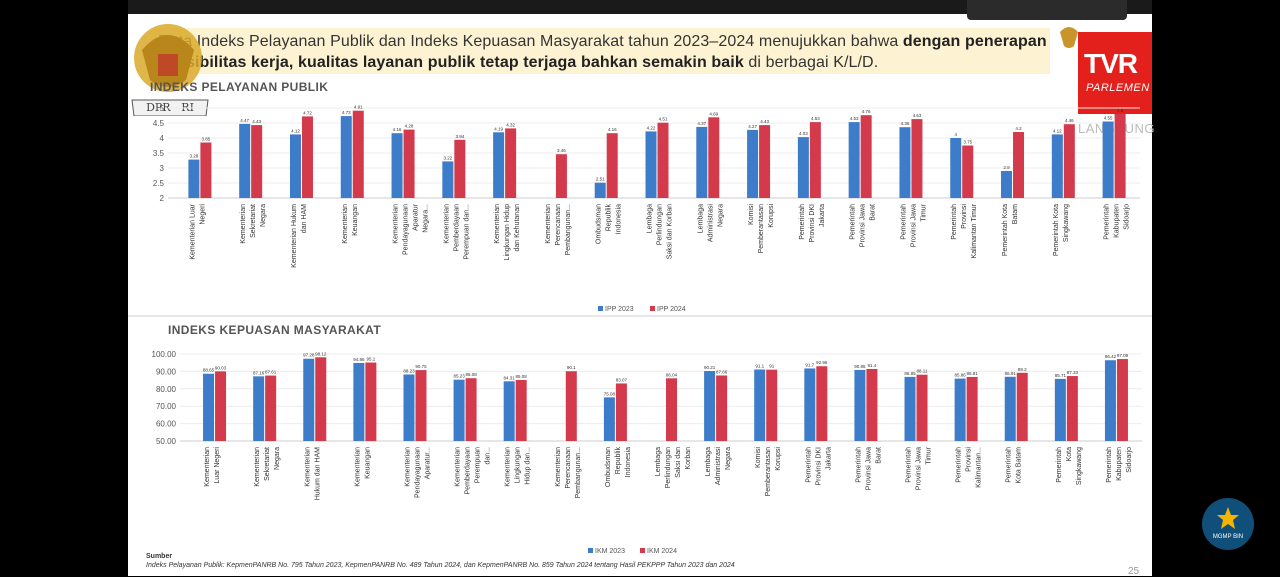 Image resolution: width=1280 pixels, height=577 pixels. What do you see at coordinates (518, 465) in the screenshot?
I see `category-label: Lingkungan` at bounding box center [518, 465].